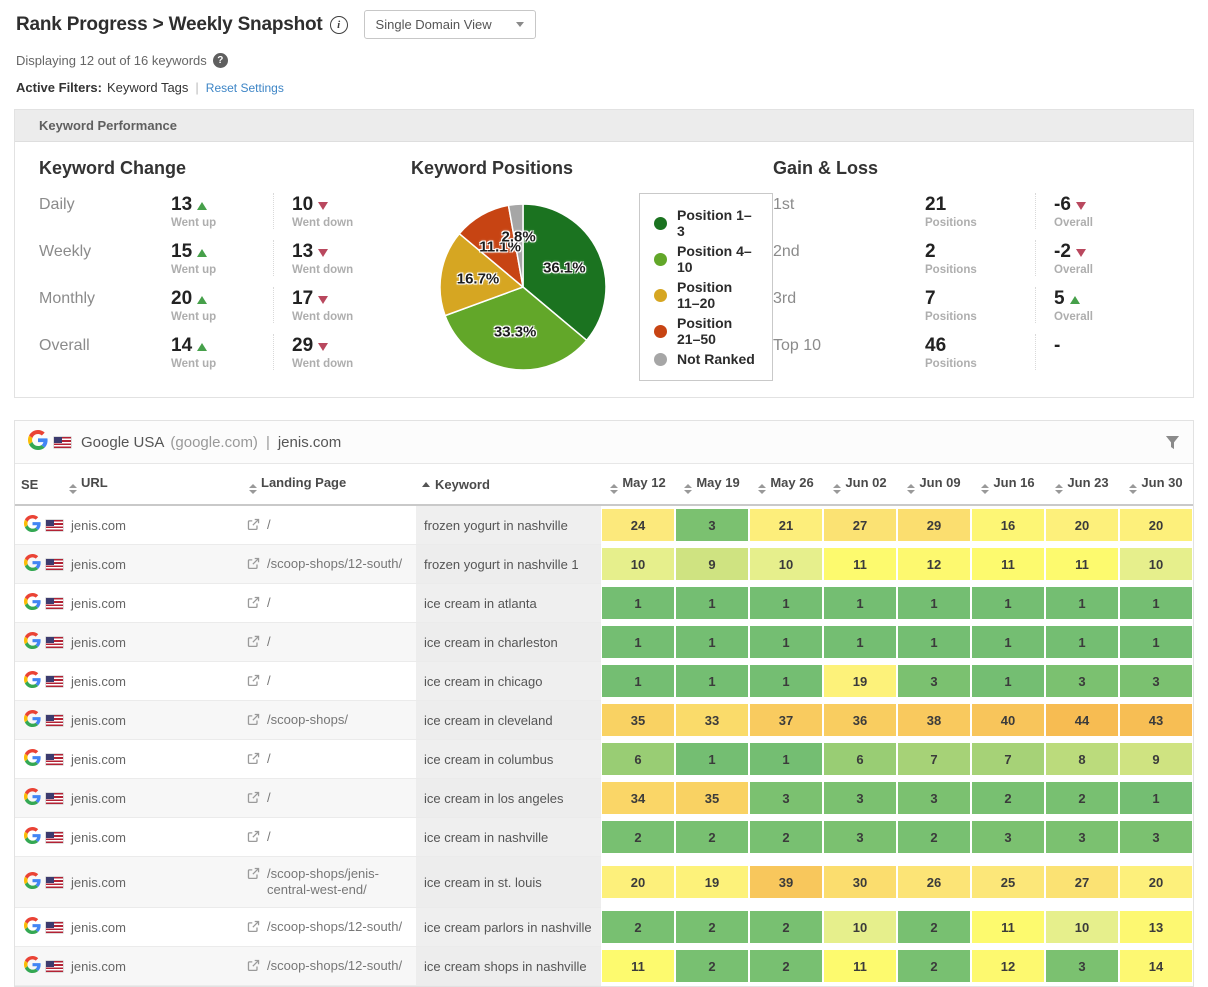 This screenshot has height=987, width=1208. Describe the element at coordinates (508, 485) in the screenshot. I see `column-header-keyword: Keyword` at that location.